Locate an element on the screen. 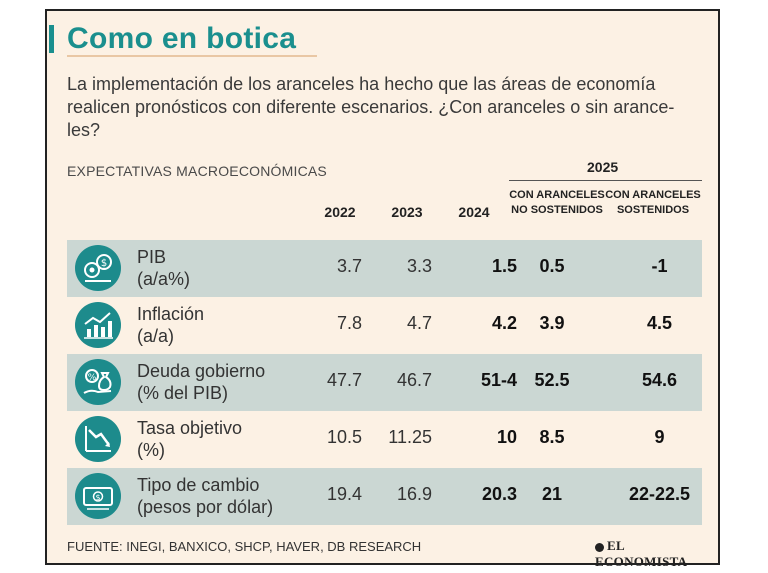 Image resolution: width=768 pixels, height=573 pixels. table-row: $ PIB (a/a%) 3.7 3.3 1.5 0.5 -1 is located at coordinates (384, 268).